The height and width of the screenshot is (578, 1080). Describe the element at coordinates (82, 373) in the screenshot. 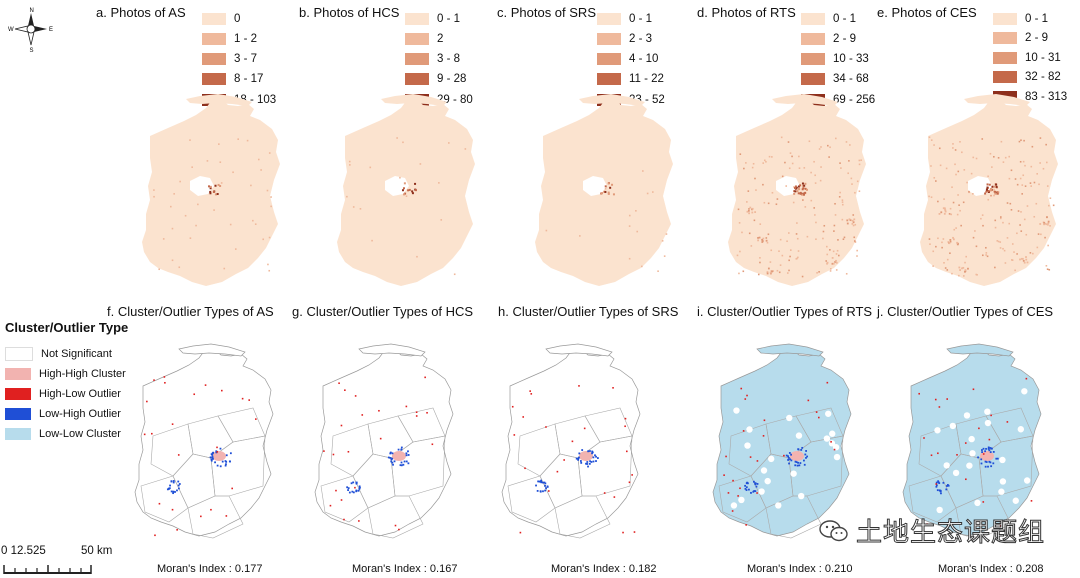

I see `cluster-legend-label: High-High Cluster` at that location.